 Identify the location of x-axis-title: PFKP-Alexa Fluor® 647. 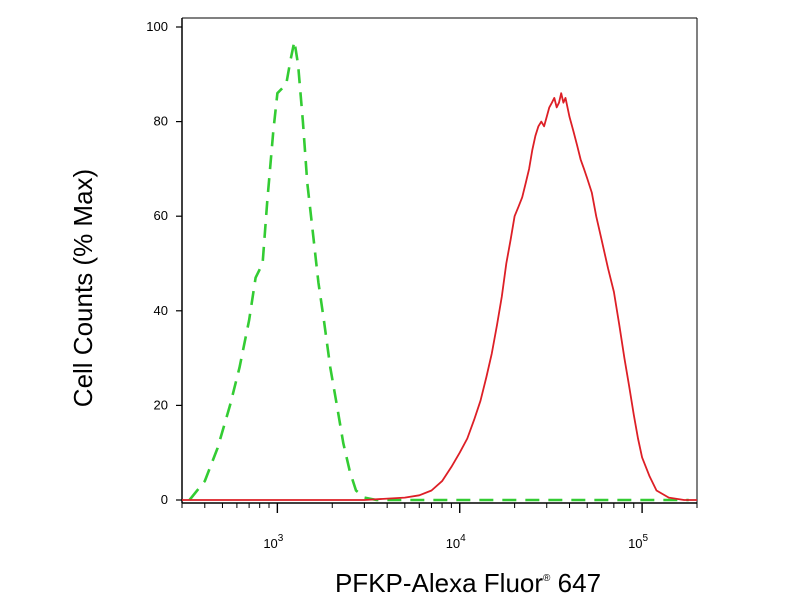
(468, 583).